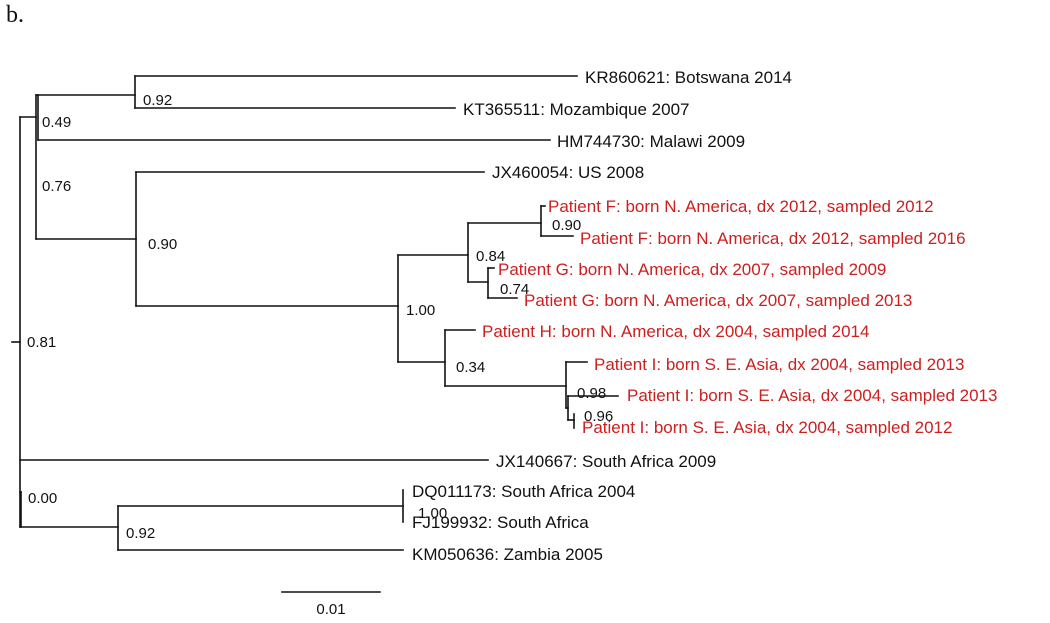 The width and height of the screenshot is (1050, 623). I want to click on support-value-dq-fj: 1.00, so click(432, 513).